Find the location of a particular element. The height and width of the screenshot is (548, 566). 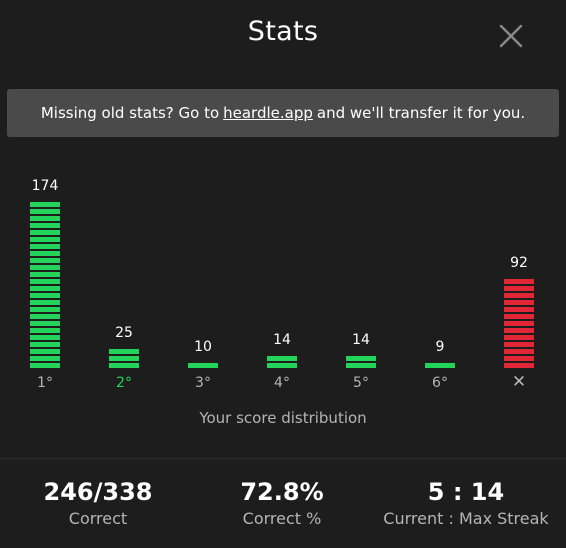

divider is located at coordinates (283, 458).